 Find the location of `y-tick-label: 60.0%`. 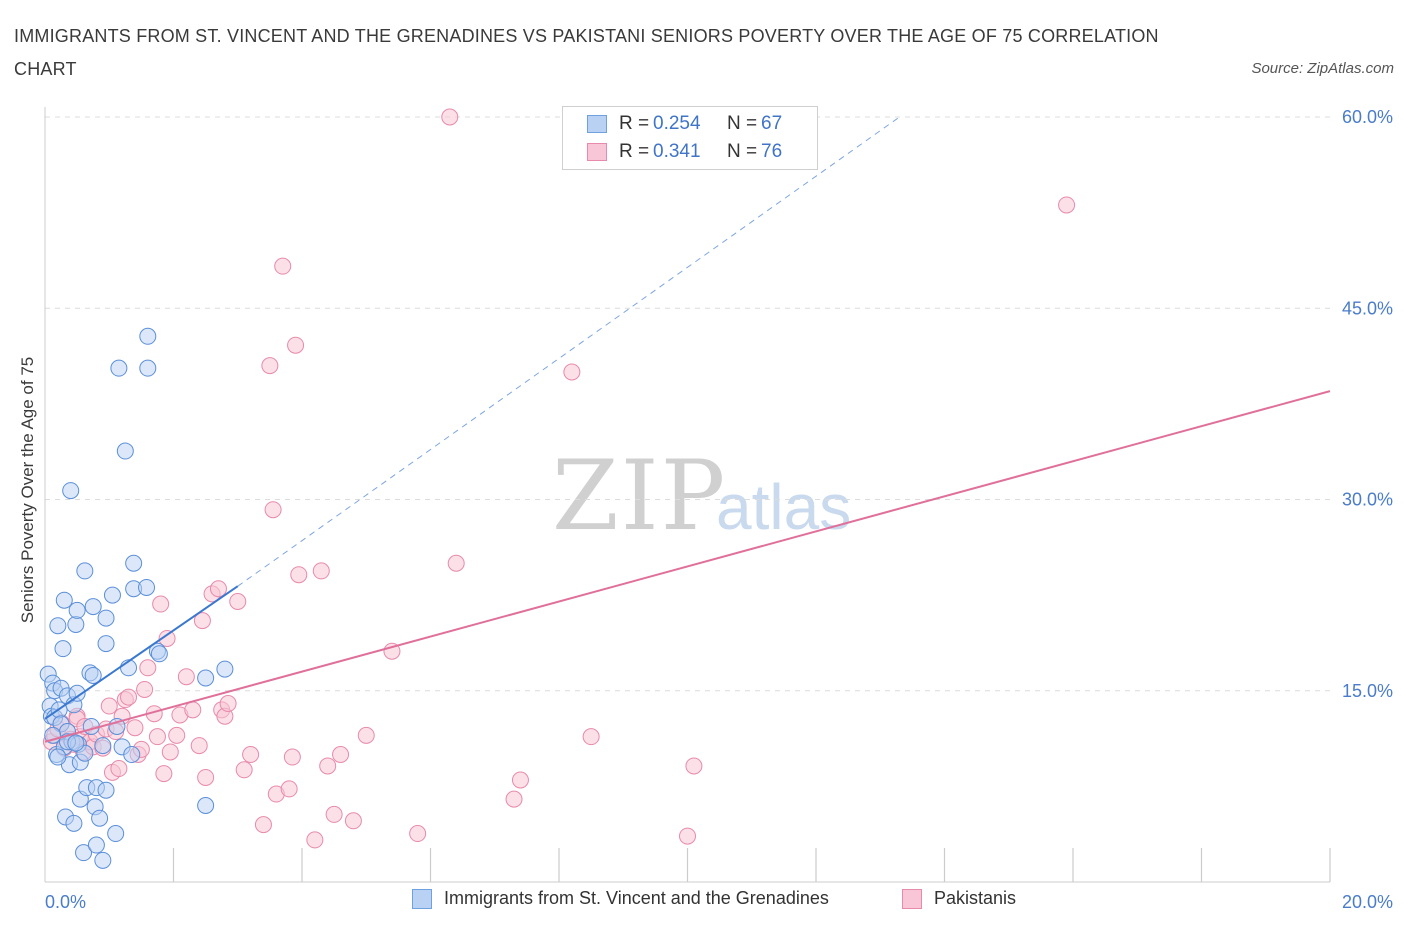

y-tick-label: 60.0% is located at coordinates (1367, 117).